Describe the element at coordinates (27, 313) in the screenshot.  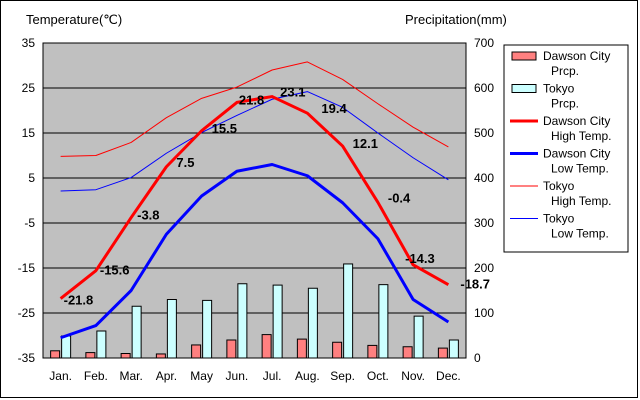
I see `left-tick-label: -25` at that location.